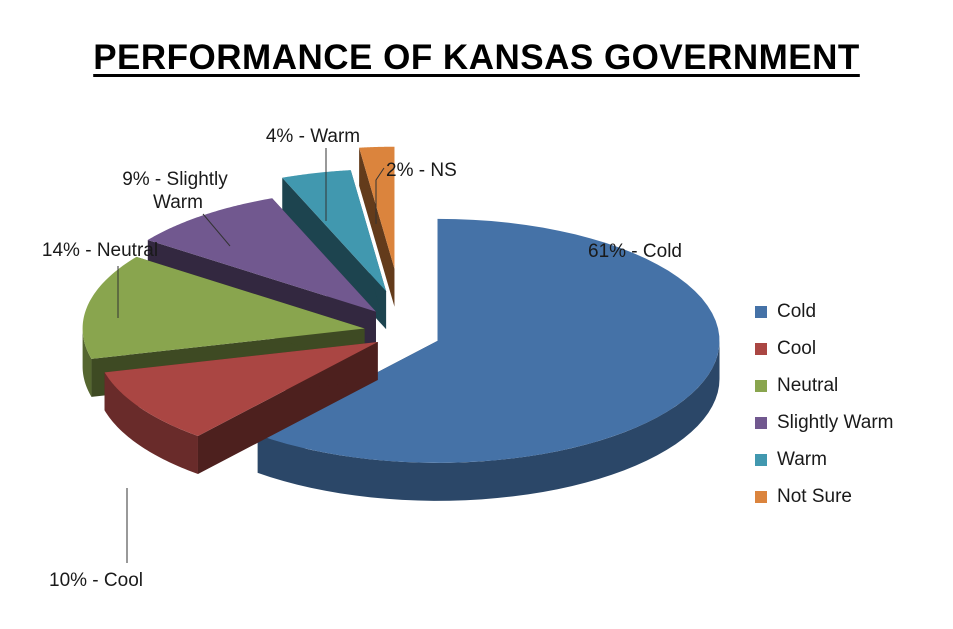 The width and height of the screenshot is (953, 629). What do you see at coordinates (824, 348) in the screenshot?
I see `legend-item-cool: Cool` at bounding box center [824, 348].